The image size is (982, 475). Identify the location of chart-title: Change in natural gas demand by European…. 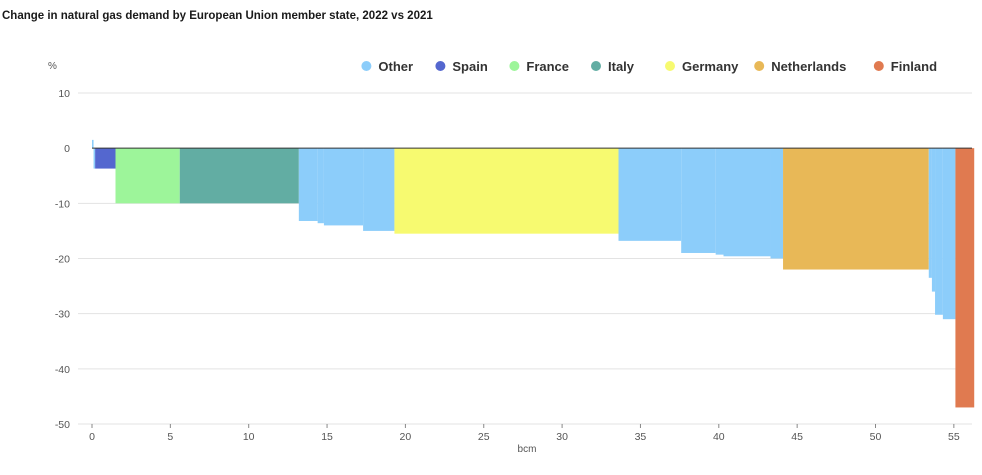
(217, 16).